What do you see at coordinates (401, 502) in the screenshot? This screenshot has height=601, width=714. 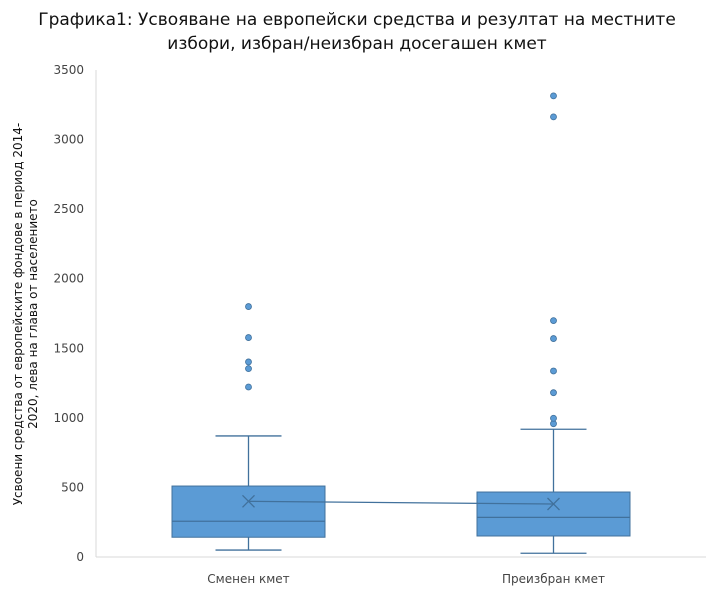 I see `mean-connector-line` at bounding box center [401, 502].